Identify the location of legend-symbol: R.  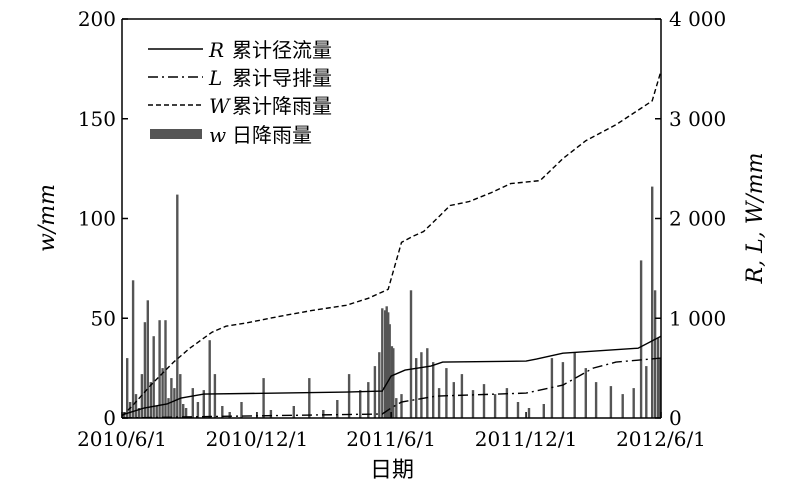
(216, 50).